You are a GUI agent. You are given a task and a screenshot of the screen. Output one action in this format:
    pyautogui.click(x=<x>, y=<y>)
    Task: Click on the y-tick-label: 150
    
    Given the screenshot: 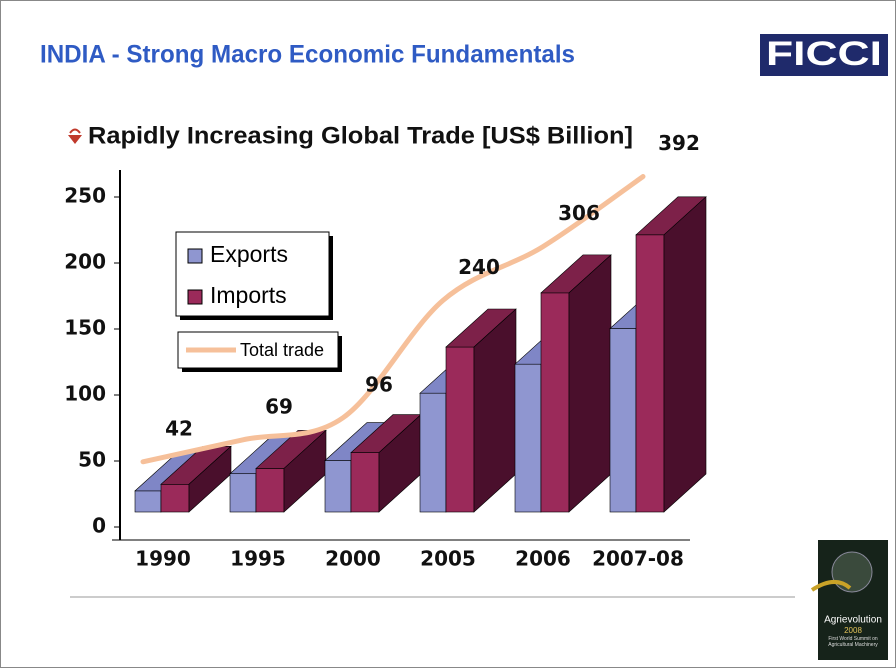 What is the action you would take?
    pyautogui.click(x=85, y=328)
    